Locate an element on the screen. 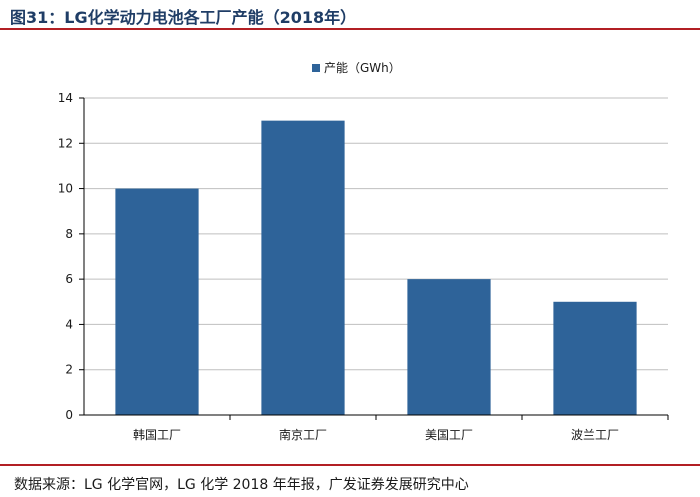 This screenshot has width=700, height=497. source-divider is located at coordinates (350, 465).